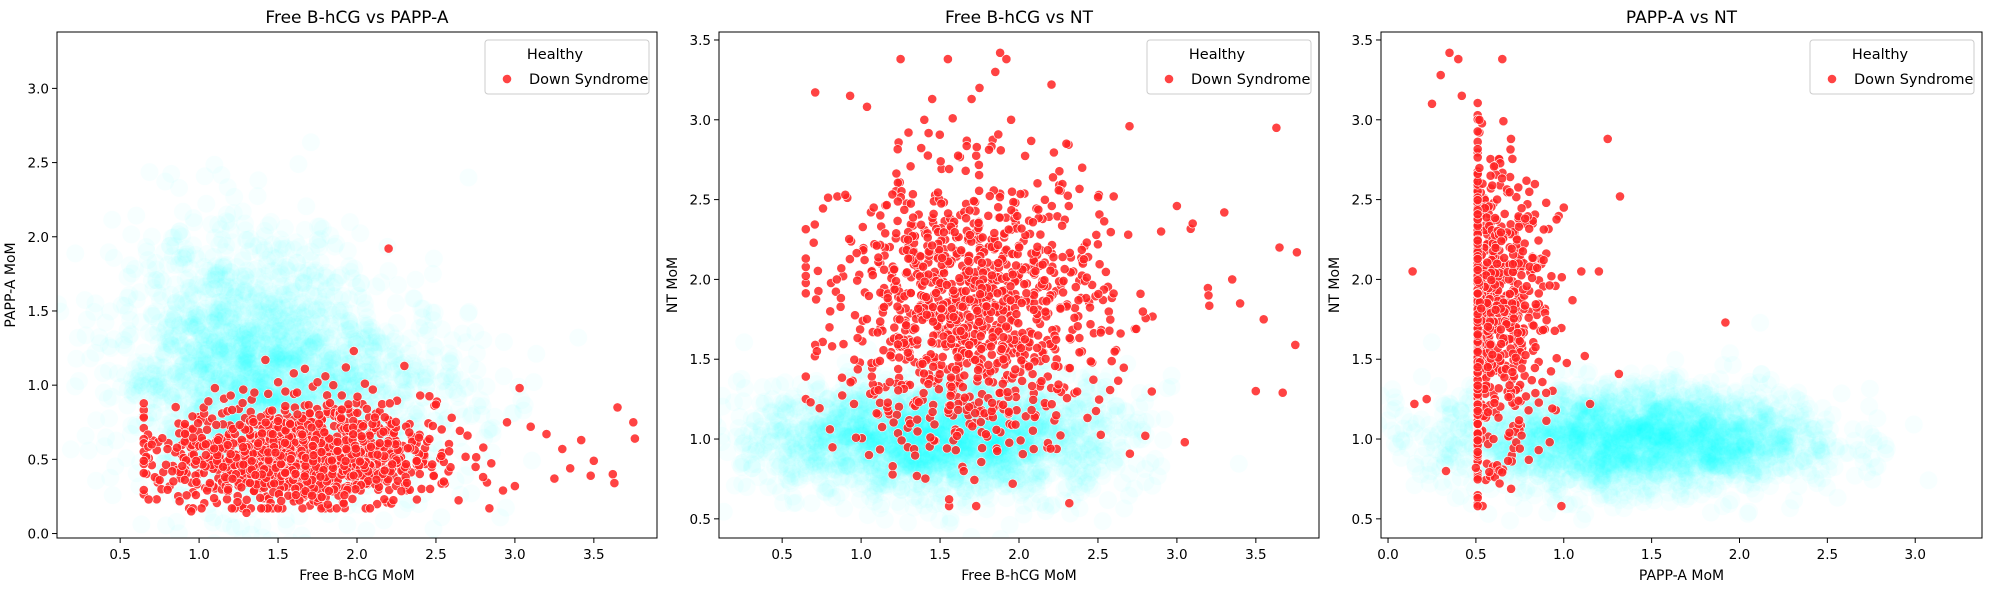 The width and height of the screenshot is (1989, 590). What do you see at coordinates (38, 89) in the screenshot?
I see `y-tick-label: 3.0` at bounding box center [38, 89].